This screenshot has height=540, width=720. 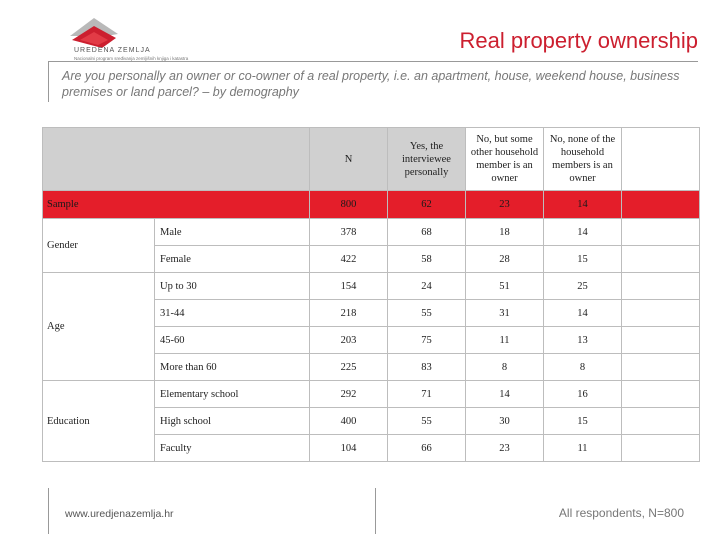 I want to click on table-row: Faculty 104 66 23 11, so click(x=371, y=448).